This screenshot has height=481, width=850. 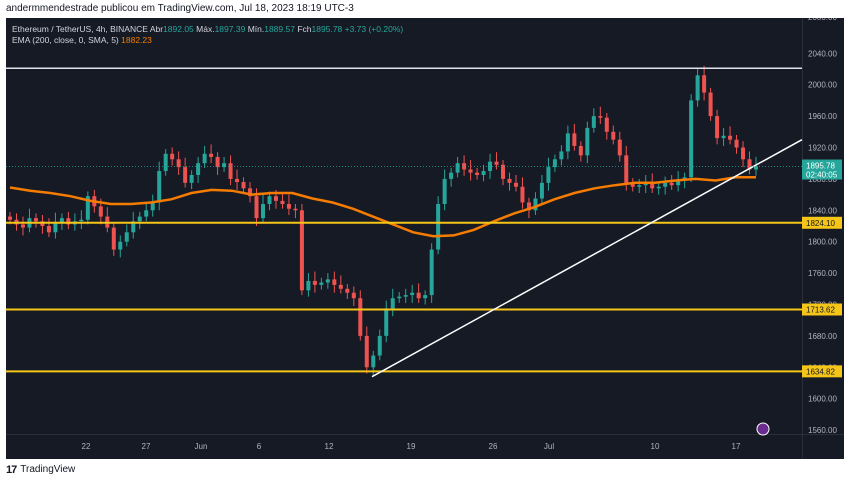 I want to click on event-marker-icon, so click(x=763, y=429).